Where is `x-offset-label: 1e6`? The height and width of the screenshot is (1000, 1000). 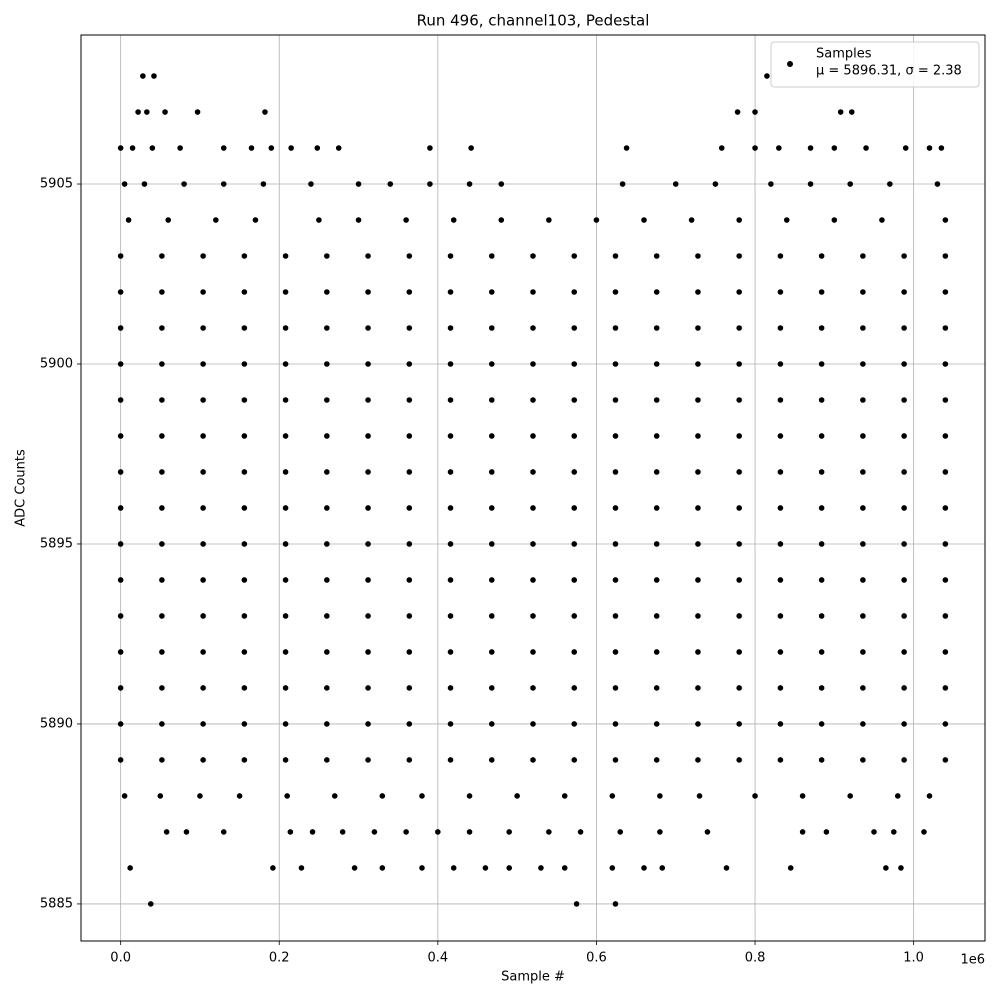 x-offset-label: 1e6 is located at coordinates (972, 960).